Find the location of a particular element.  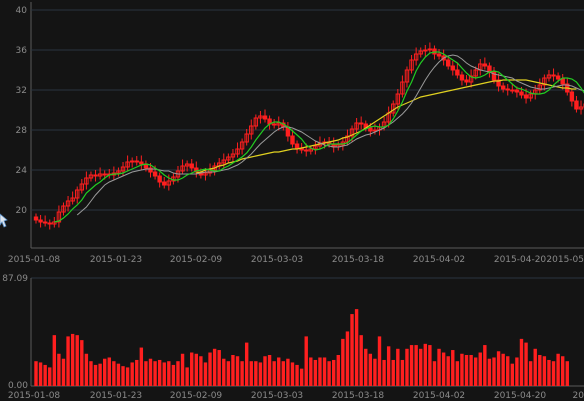

volume-max-label: 87.09 is located at coordinates (15, 279).